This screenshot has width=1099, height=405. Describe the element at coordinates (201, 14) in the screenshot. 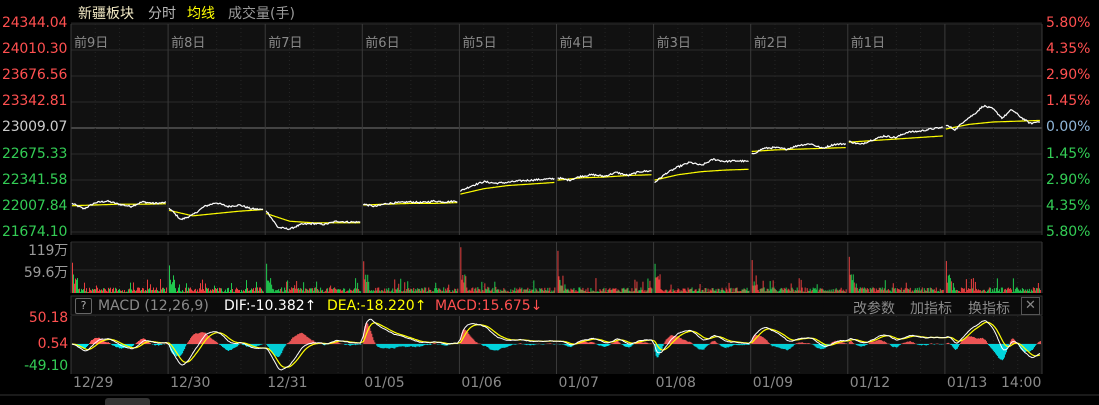

I see `tab-average-line: 均线` at that location.